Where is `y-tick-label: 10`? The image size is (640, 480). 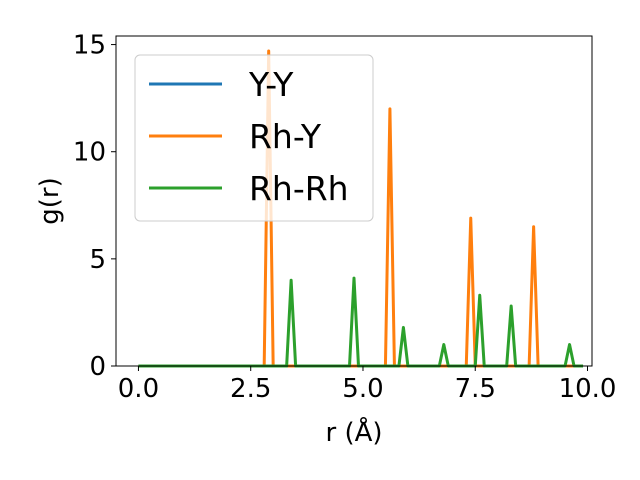 y-tick-label: 10 is located at coordinates (89, 153).